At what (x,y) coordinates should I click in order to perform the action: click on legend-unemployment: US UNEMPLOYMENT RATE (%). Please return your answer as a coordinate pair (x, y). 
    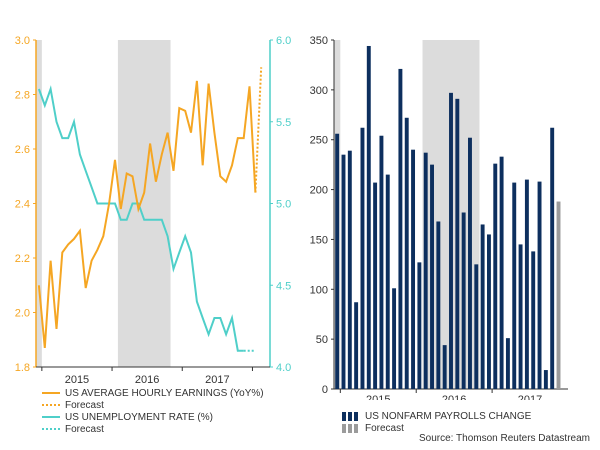
    Looking at the image, I should click on (153, 417).